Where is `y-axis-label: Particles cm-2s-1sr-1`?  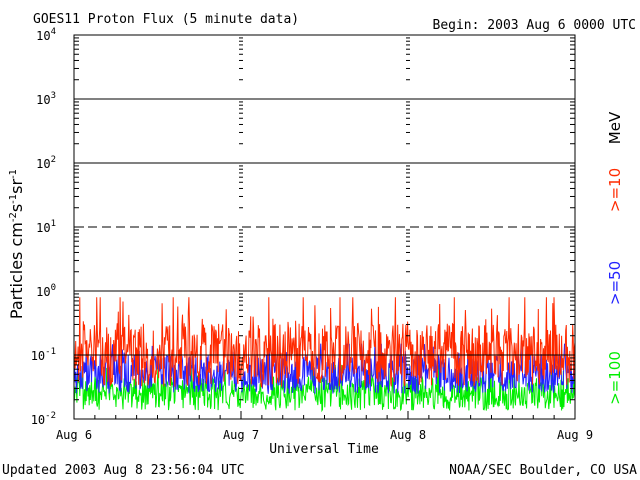
y-axis-label: Particles cm-2s-1sr-1 is located at coordinates (16, 244).